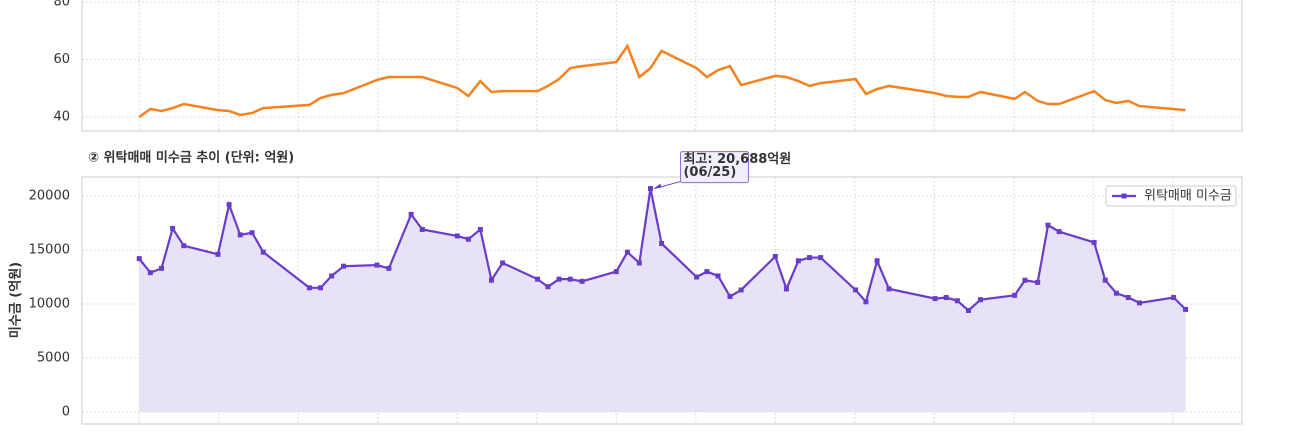 The height and width of the screenshot is (433, 1300). I want to click on y-tick-label: 80, so click(61, 4).